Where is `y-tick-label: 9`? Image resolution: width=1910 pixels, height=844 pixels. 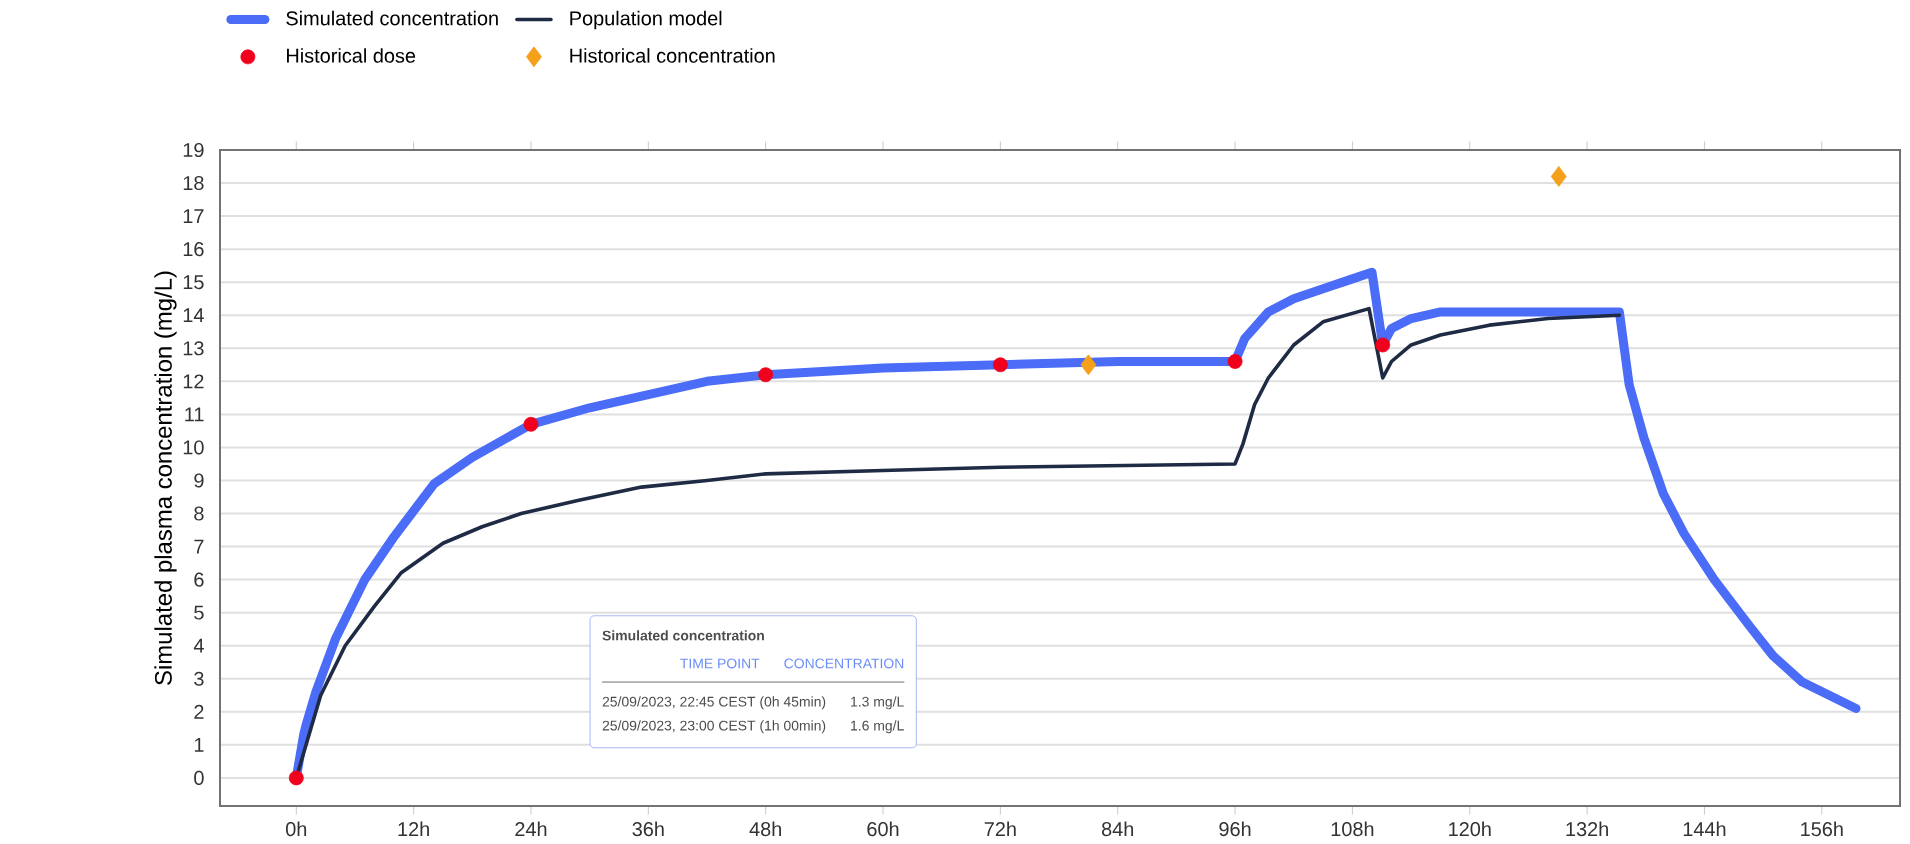 y-tick-label: 9 is located at coordinates (199, 480).